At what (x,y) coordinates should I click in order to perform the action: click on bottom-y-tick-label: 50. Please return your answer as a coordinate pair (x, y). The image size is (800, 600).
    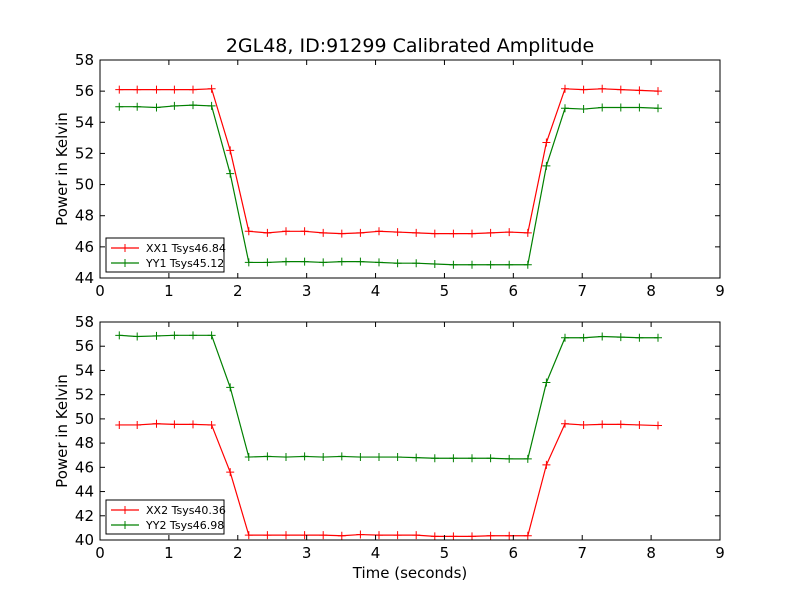
    Looking at the image, I should click on (84, 419).